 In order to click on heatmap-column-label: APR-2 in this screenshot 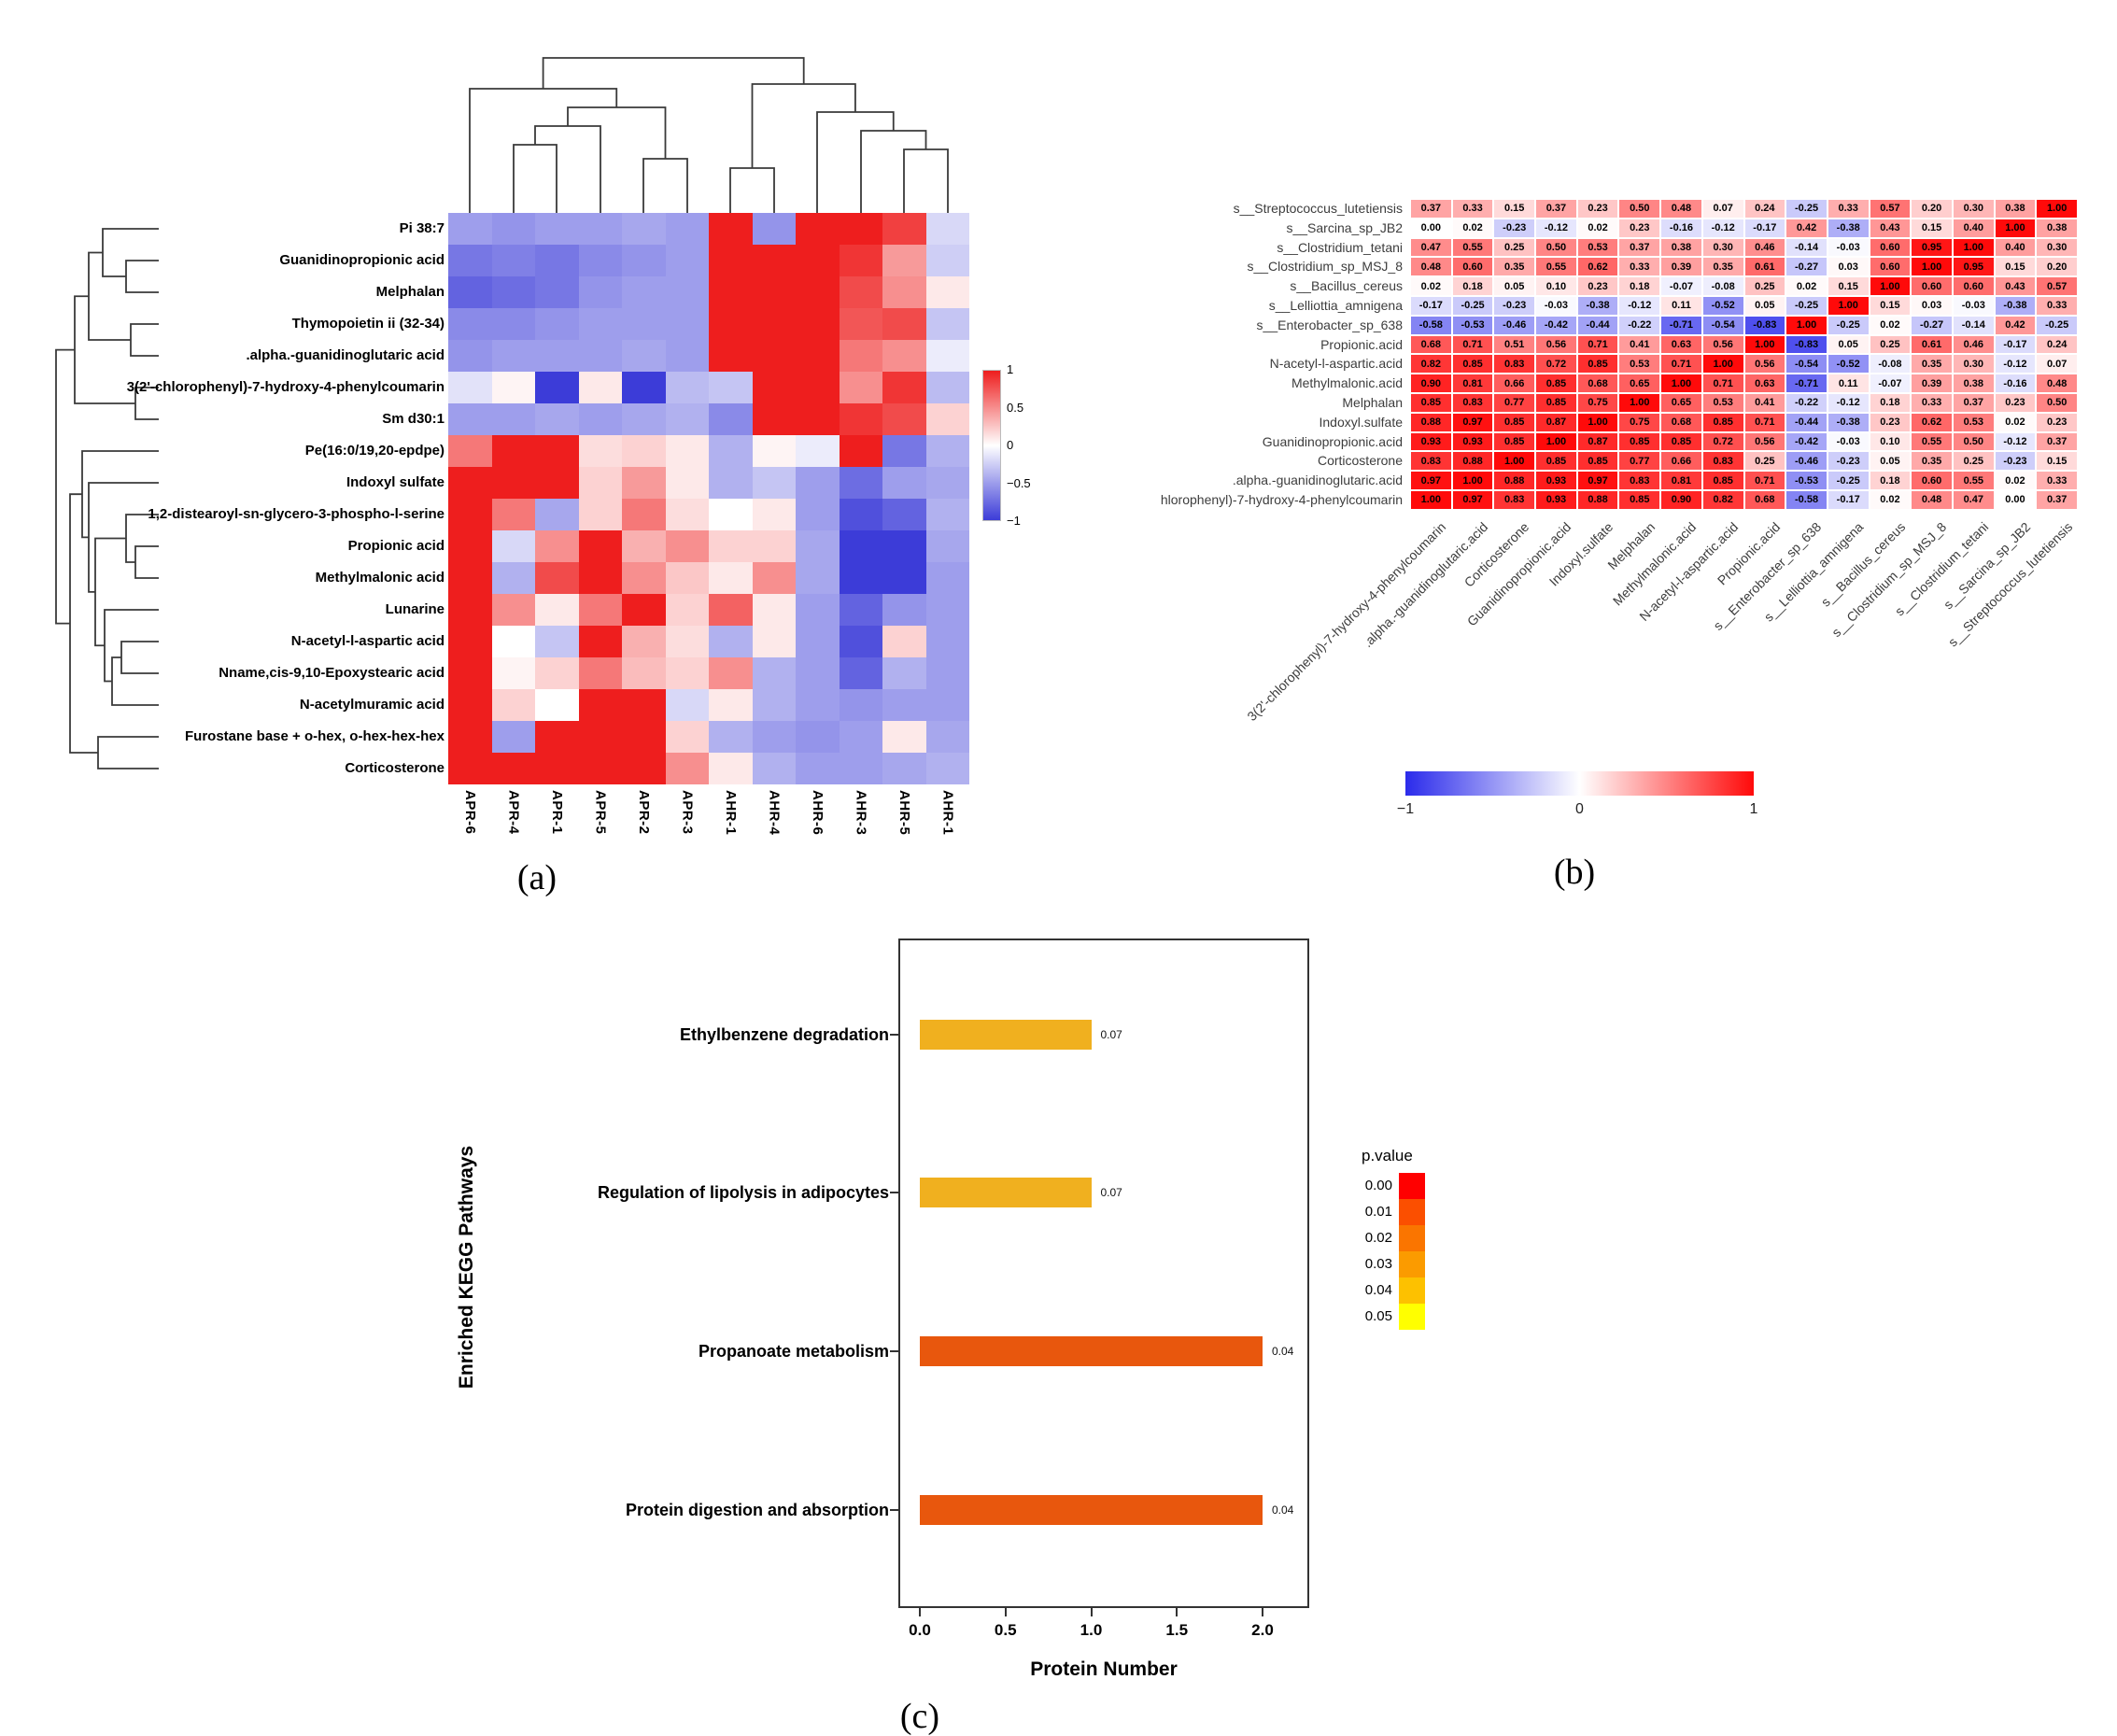, I will do `click(644, 812)`.